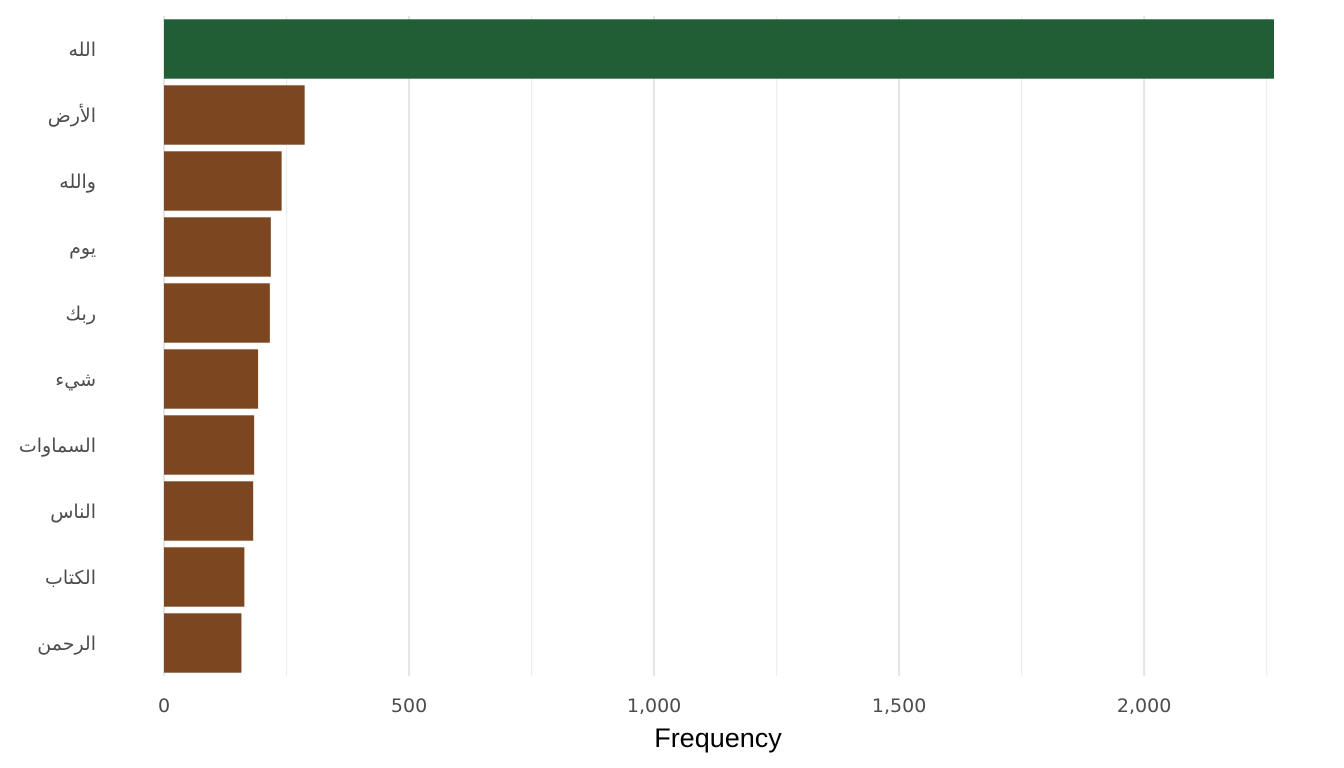  Describe the element at coordinates (654, 706) in the screenshot. I see `x-tick-label: 1,000` at that location.